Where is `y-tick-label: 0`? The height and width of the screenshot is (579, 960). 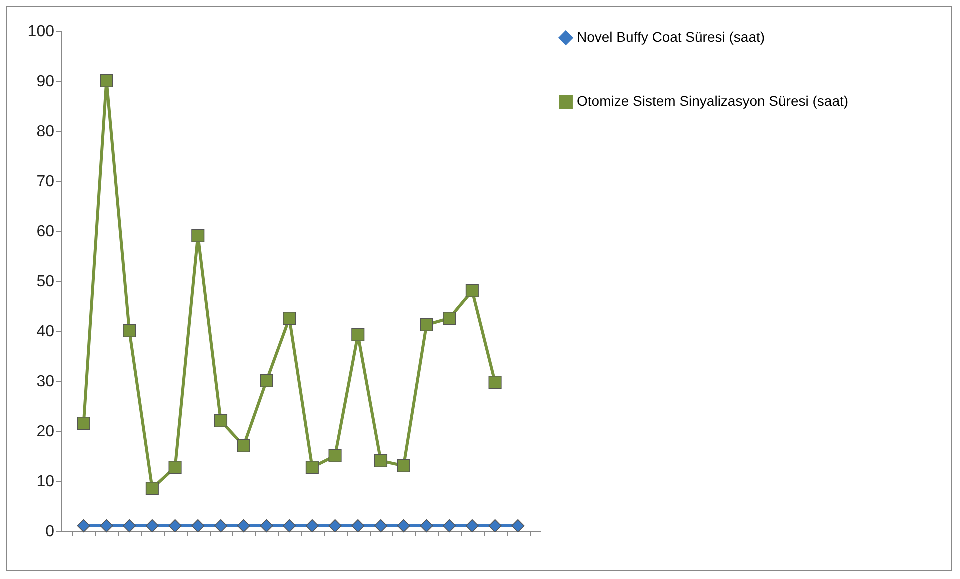 y-tick-label: 0 is located at coordinates (50, 532).